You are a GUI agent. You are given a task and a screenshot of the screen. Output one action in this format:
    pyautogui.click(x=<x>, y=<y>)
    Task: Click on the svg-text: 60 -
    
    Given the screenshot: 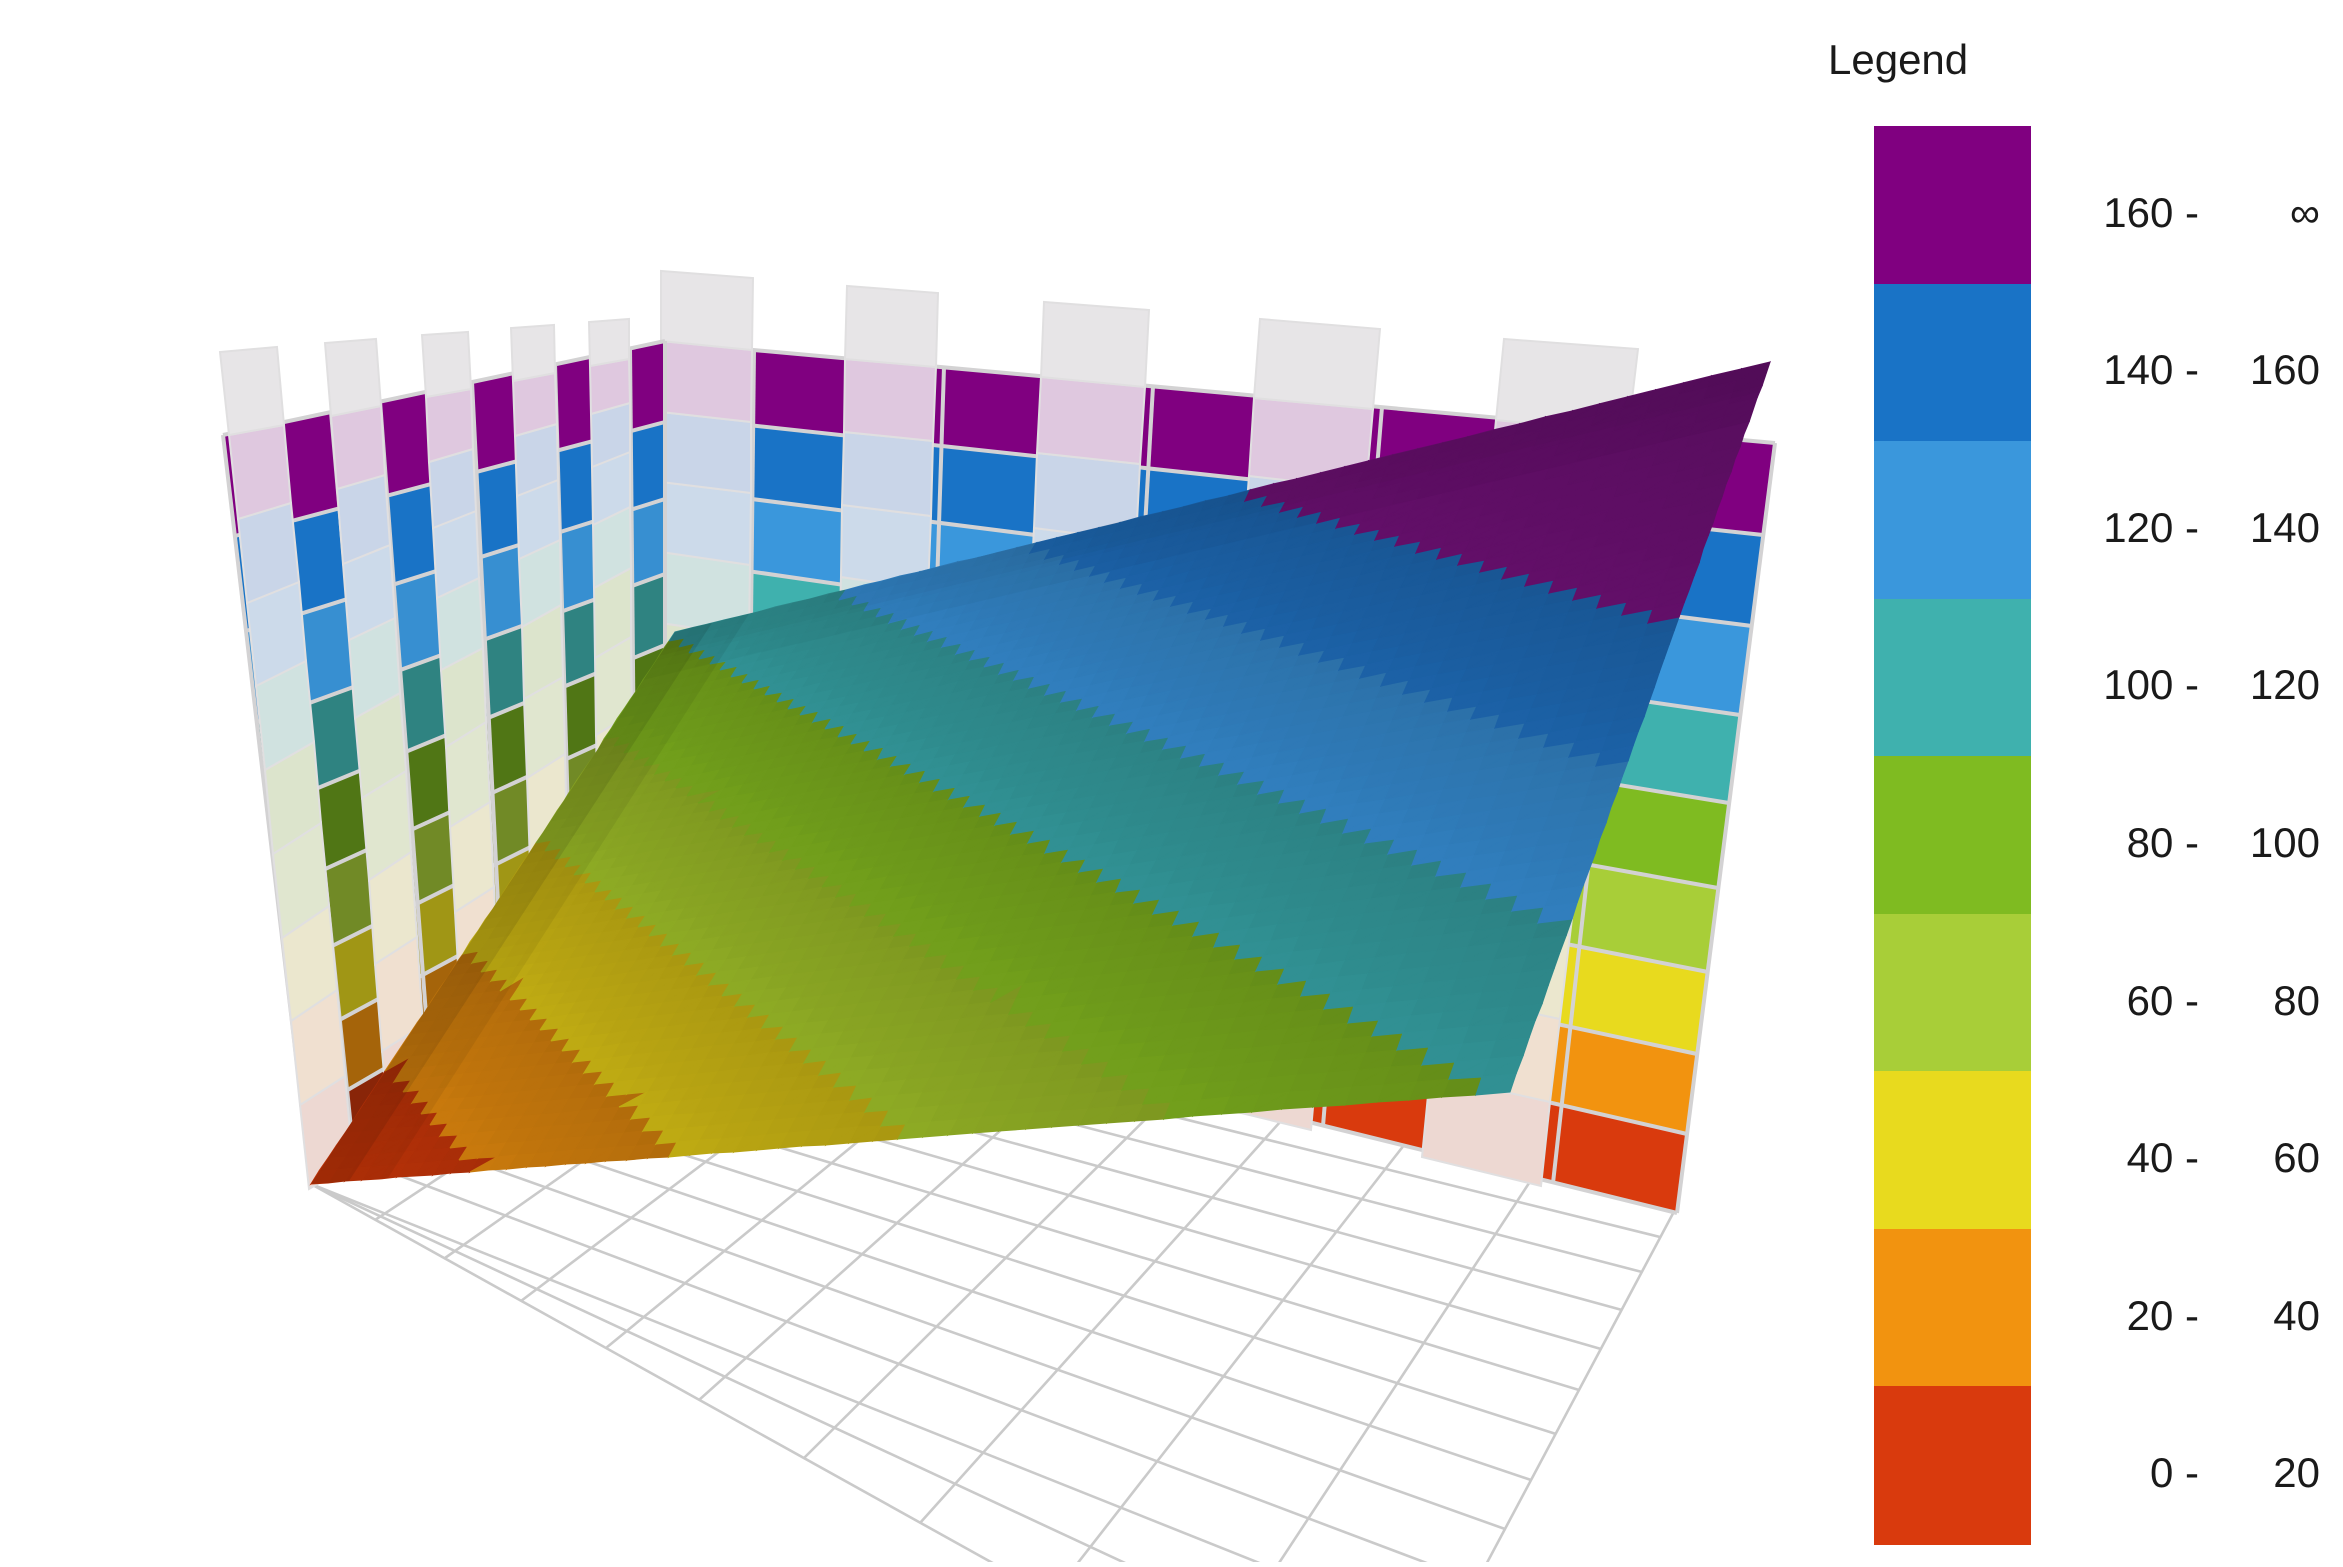 What is the action you would take?
    pyautogui.click(x=2163, y=1000)
    